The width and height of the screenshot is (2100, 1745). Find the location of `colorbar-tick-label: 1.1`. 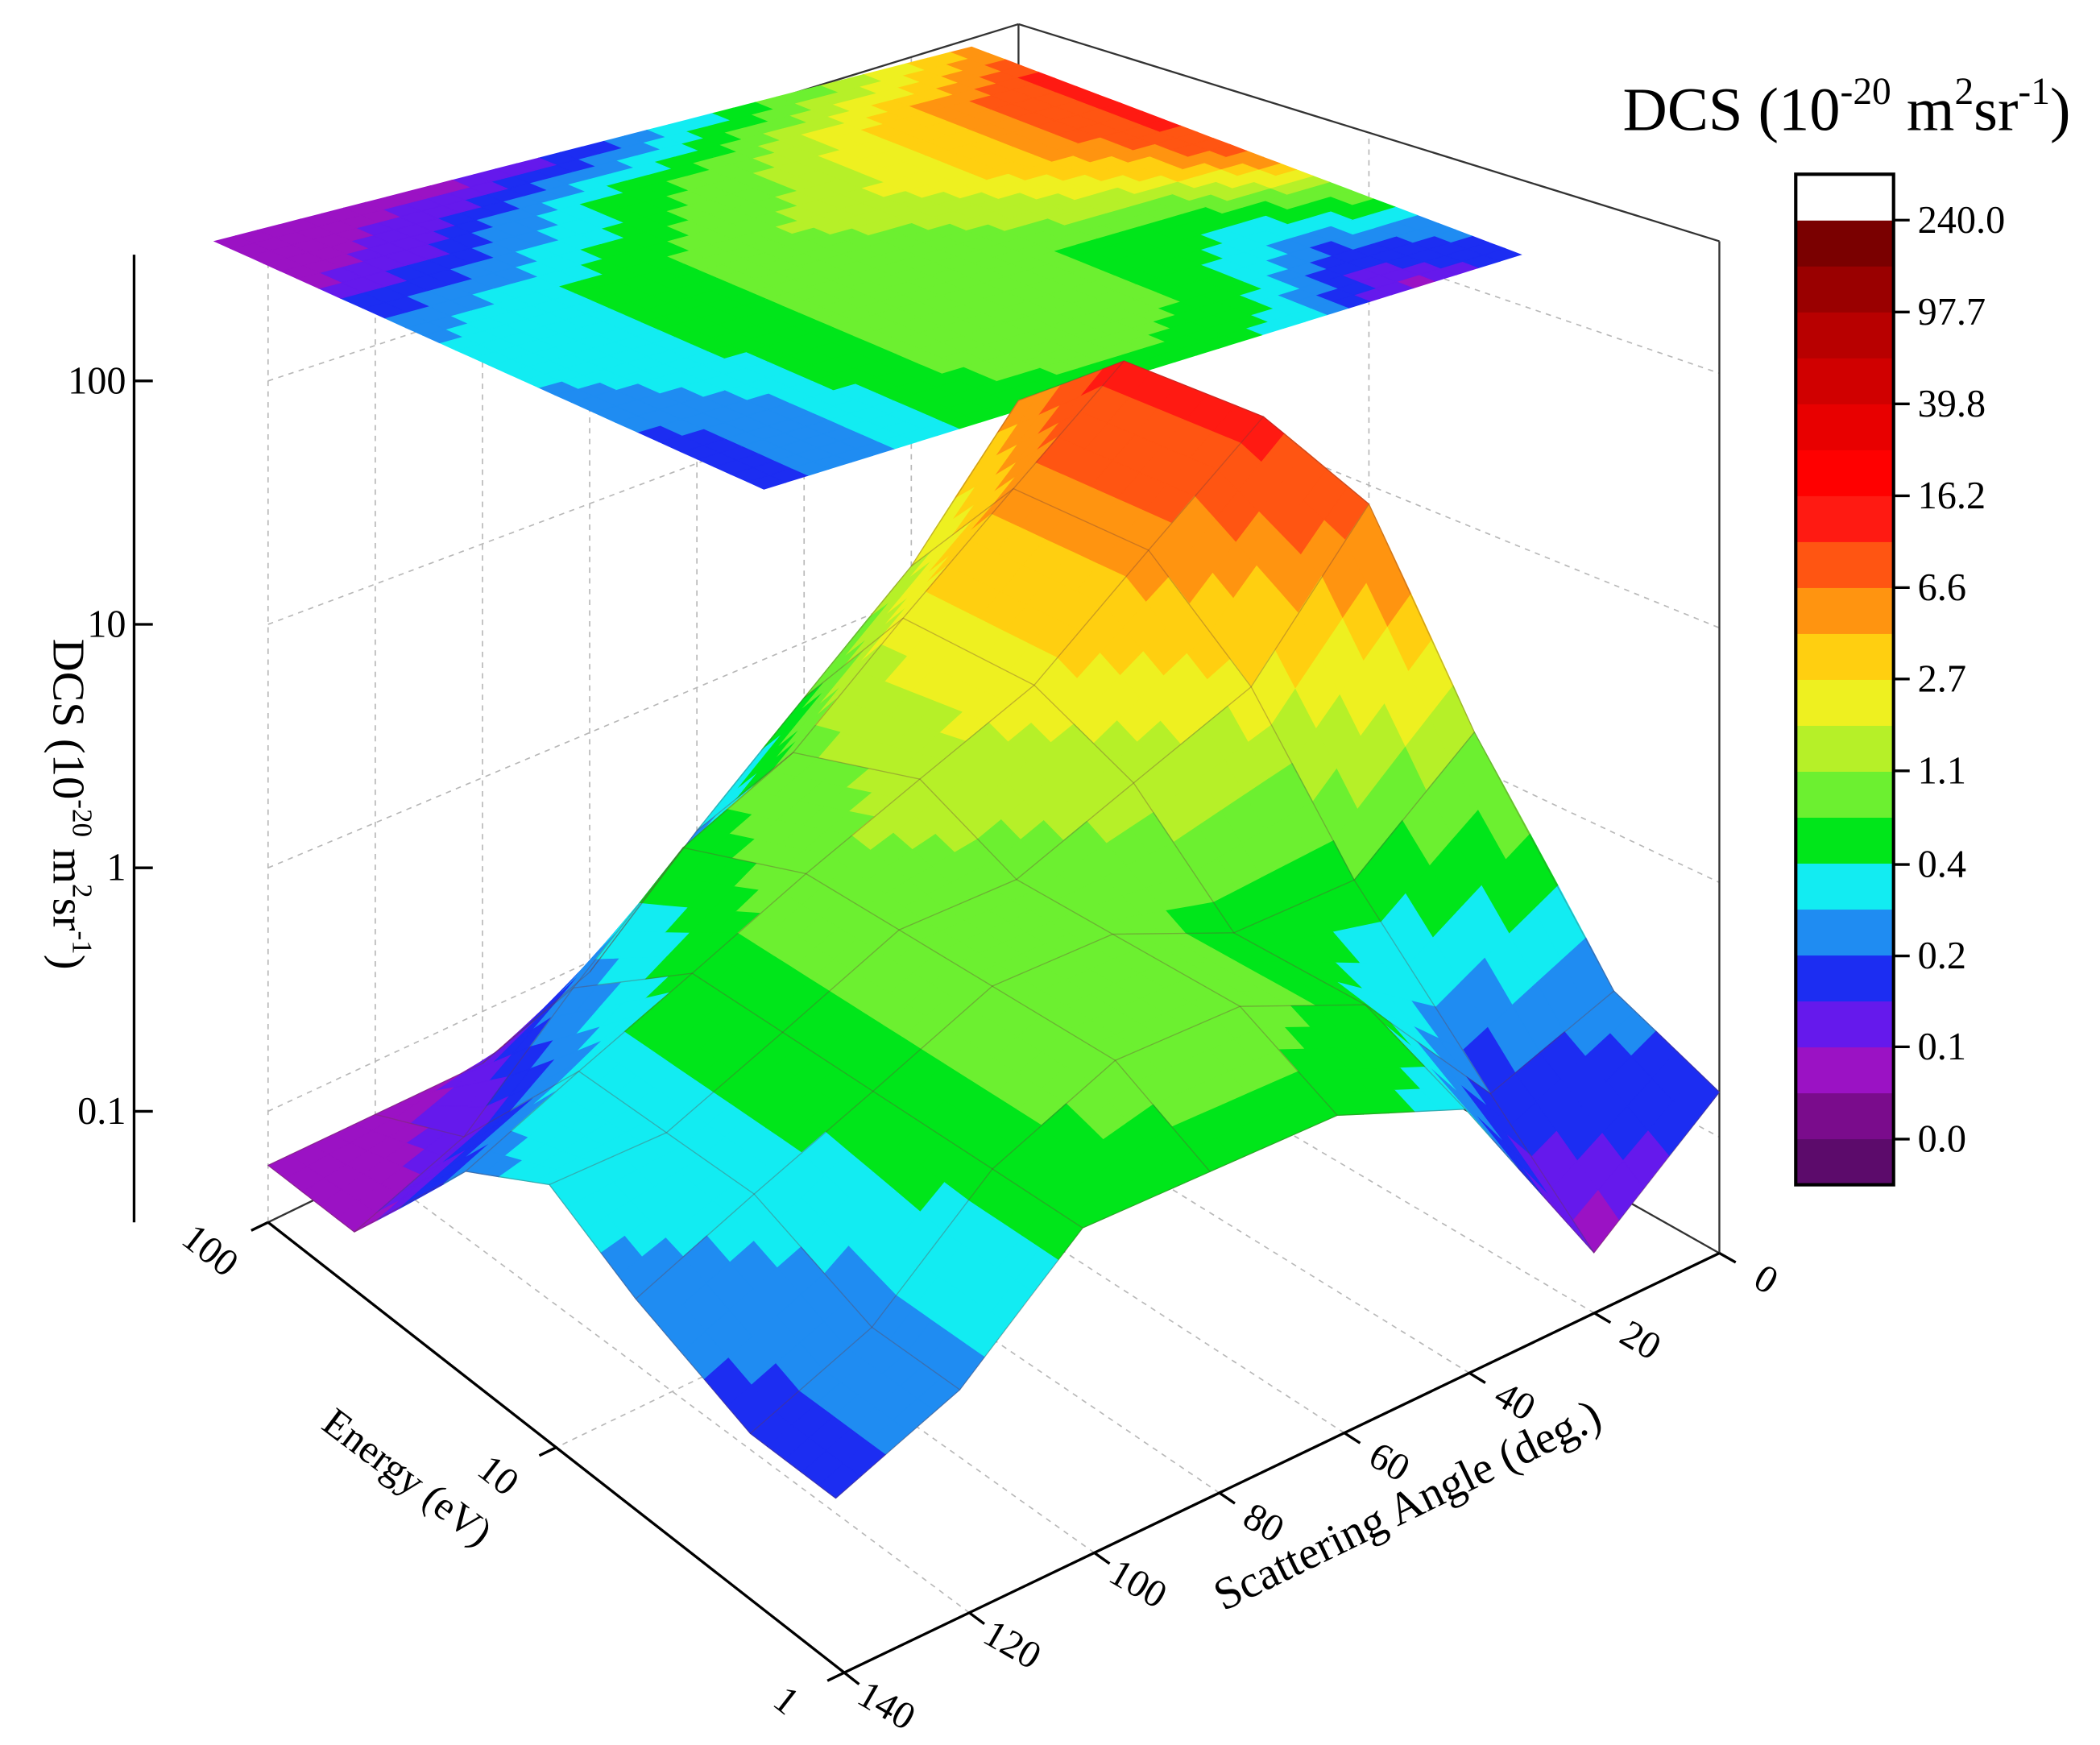

colorbar-tick-label: 1.1 is located at coordinates (1942, 770).